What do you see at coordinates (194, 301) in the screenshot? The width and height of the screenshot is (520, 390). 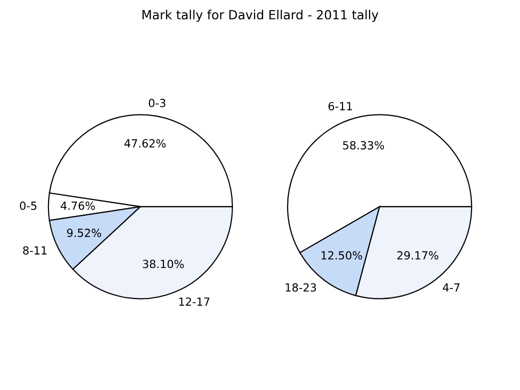 I see `slice-label: 12-17` at bounding box center [194, 301].